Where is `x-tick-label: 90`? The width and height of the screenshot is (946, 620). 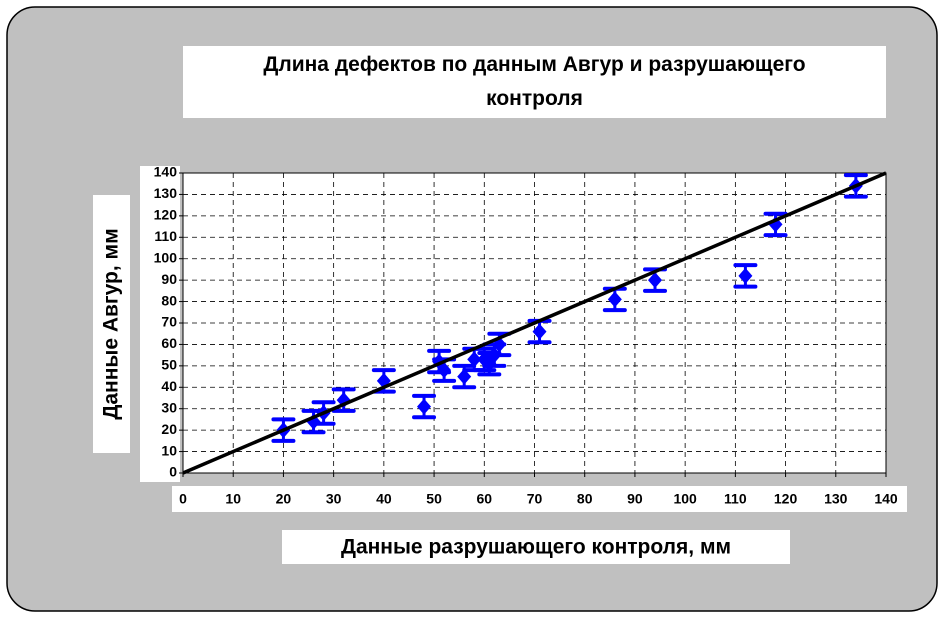 x-tick-label: 90 is located at coordinates (635, 499).